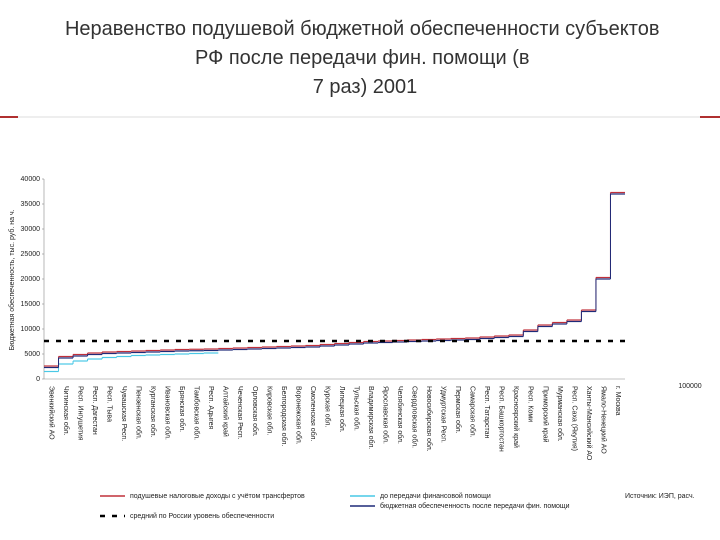 The image size is (720, 540). I want to click on x-tick-label: Тульская обл., so click(356, 408).